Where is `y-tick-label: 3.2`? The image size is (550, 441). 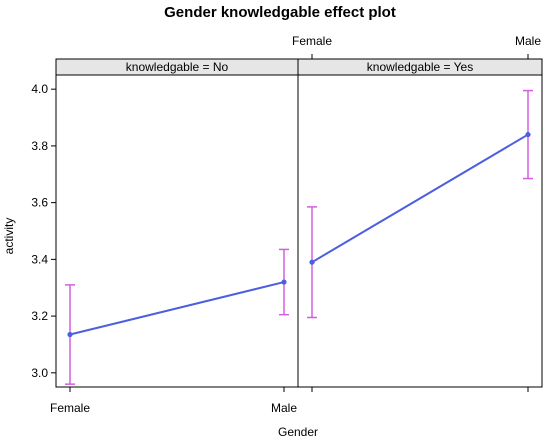 y-tick-label: 3.2 is located at coordinates (39, 316).